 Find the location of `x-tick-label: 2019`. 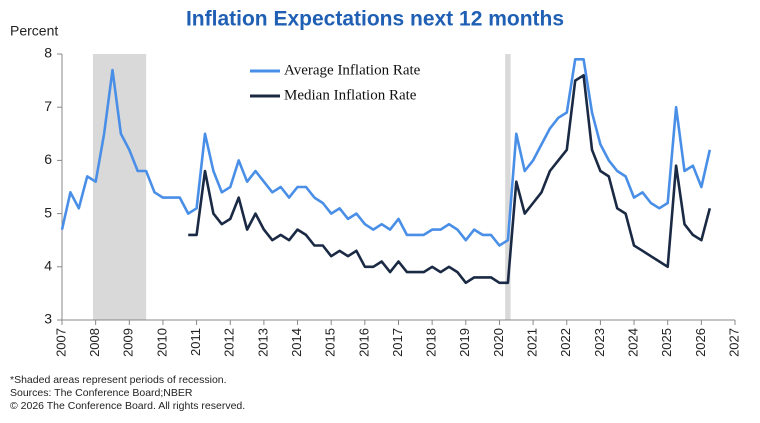

x-tick-label: 2019 is located at coordinates (464, 342).